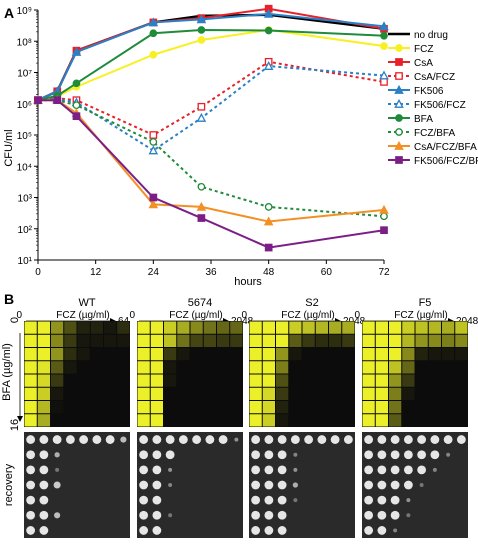  I want to click on series-fk506, so click(211, 56).